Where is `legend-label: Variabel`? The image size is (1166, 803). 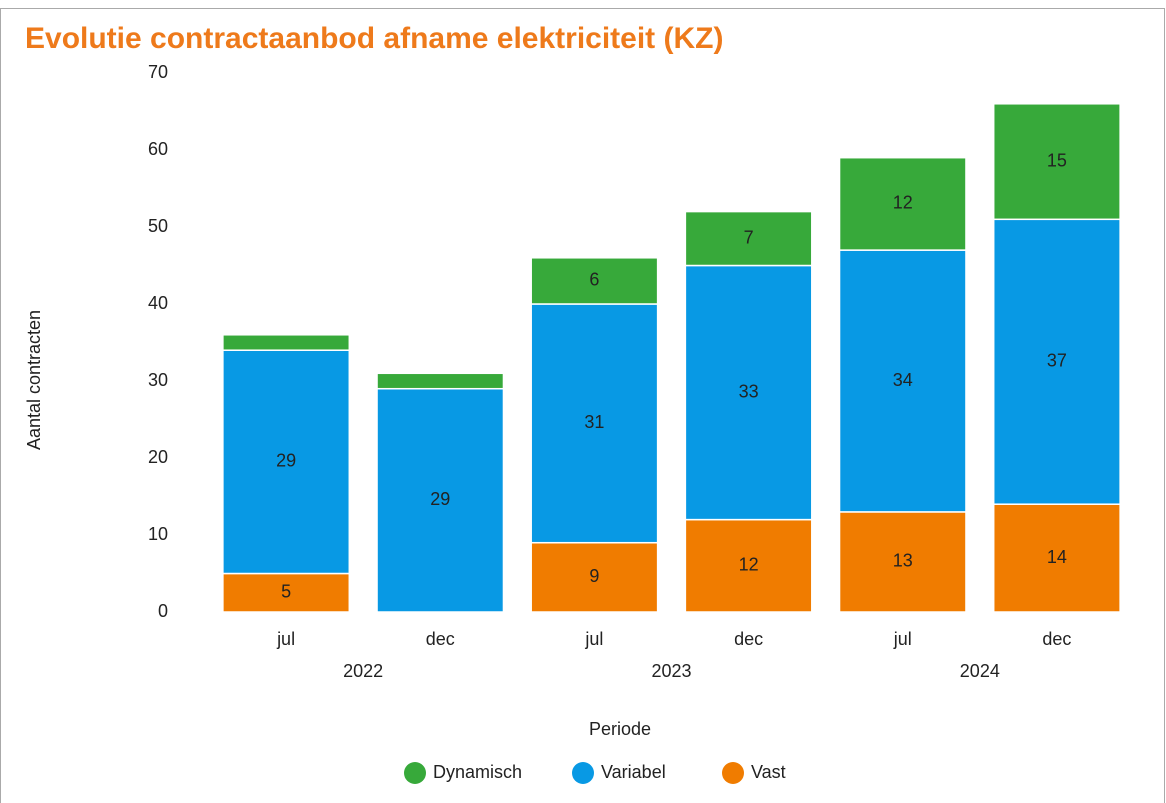
legend-label: Variabel is located at coordinates (633, 772).